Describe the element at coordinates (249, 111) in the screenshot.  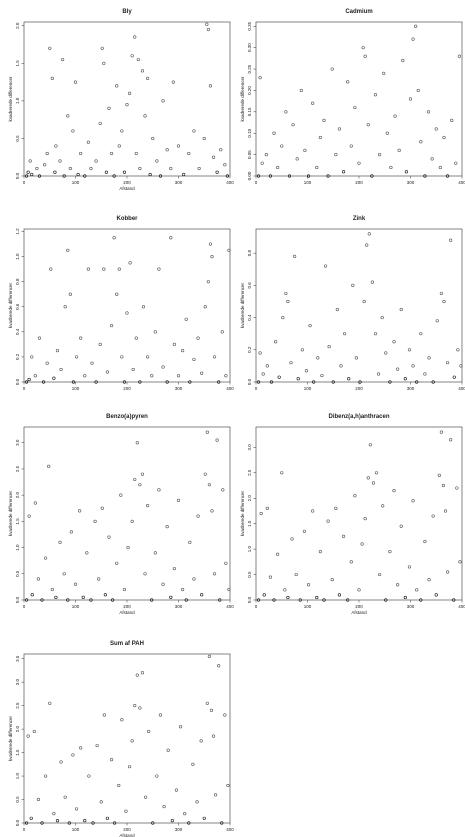
I see `y-tick-label: 0.15` at that location.